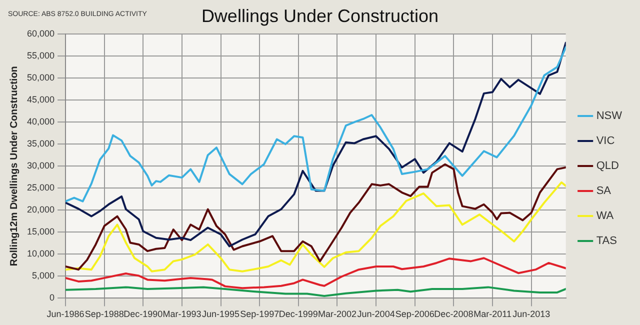 The width and height of the screenshot is (640, 325). I want to click on x-tick-label: Jun-1986, so click(65, 314).